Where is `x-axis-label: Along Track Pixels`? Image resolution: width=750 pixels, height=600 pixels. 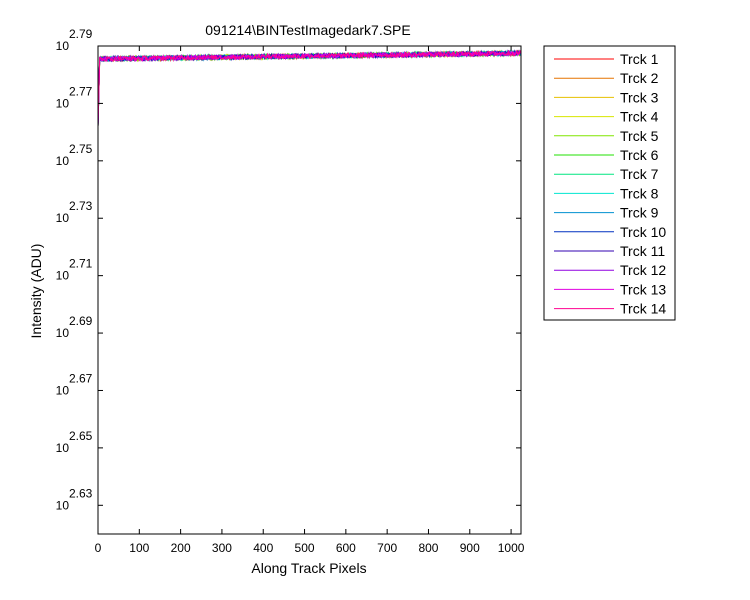
x-axis-label: Along Track Pixels is located at coordinates (308, 568).